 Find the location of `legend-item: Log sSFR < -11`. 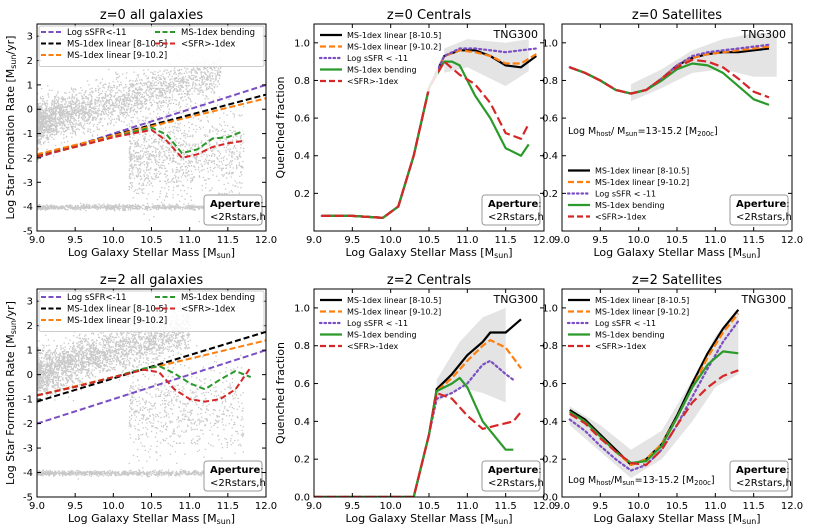

legend-item: Log sSFR < -11 is located at coordinates (611, 323).